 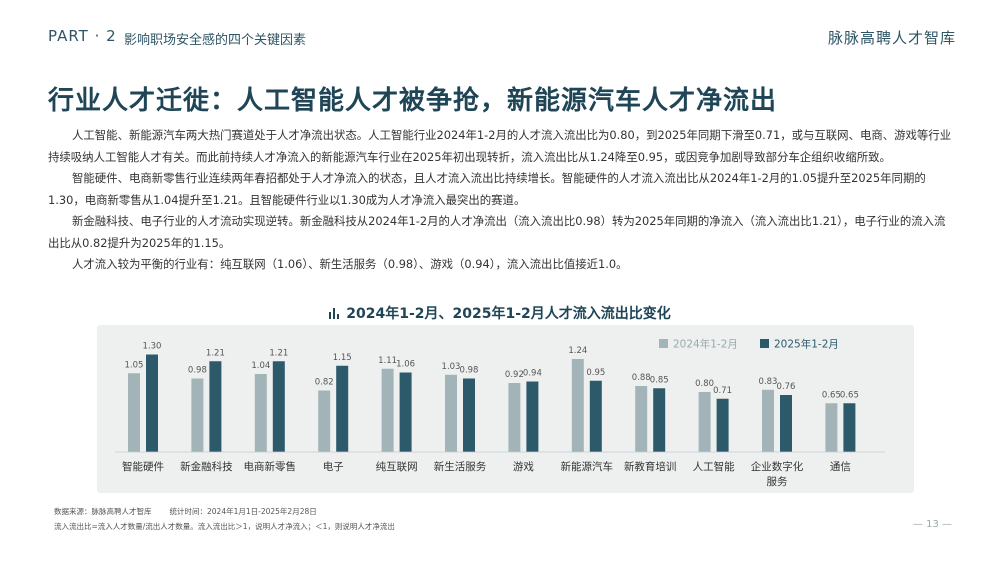 I want to click on chart-title-text: 2024年1-2月、2025年1-2月人才流入流出比变化, so click(x=508, y=314).